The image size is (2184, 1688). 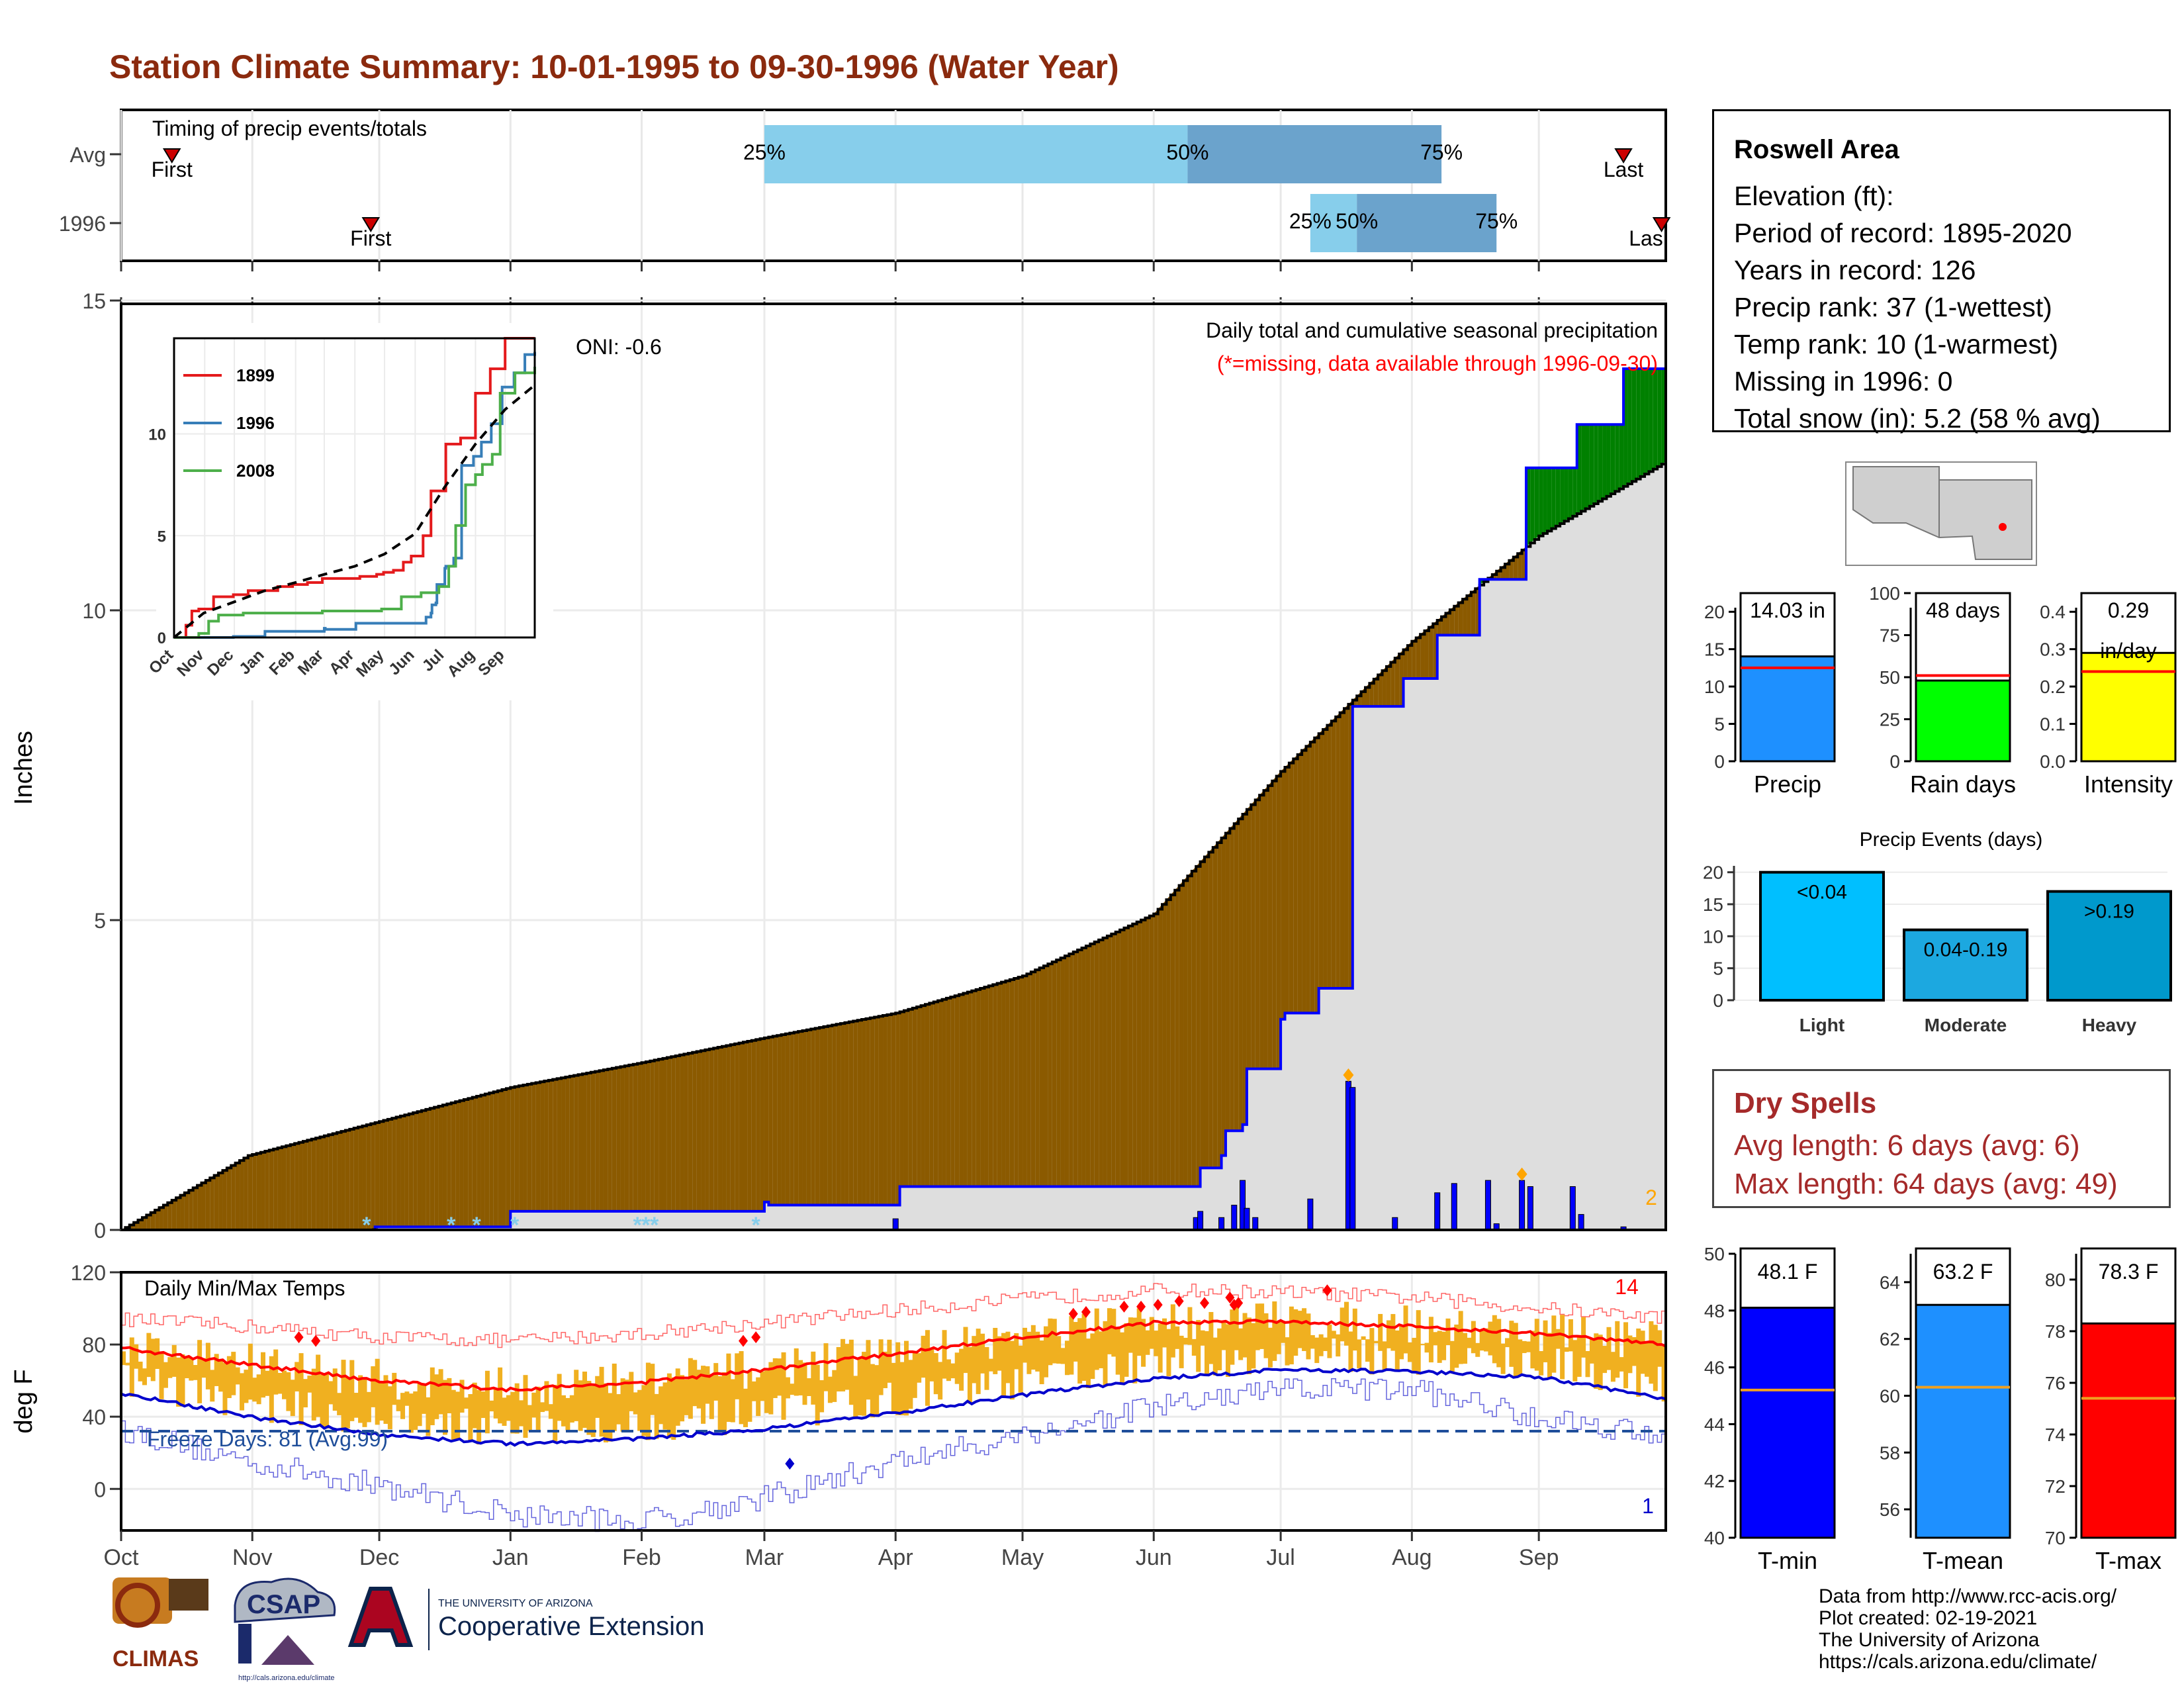 What do you see at coordinates (1894, 761) in the screenshot?
I see `mini-tick-label: 0` at bounding box center [1894, 761].